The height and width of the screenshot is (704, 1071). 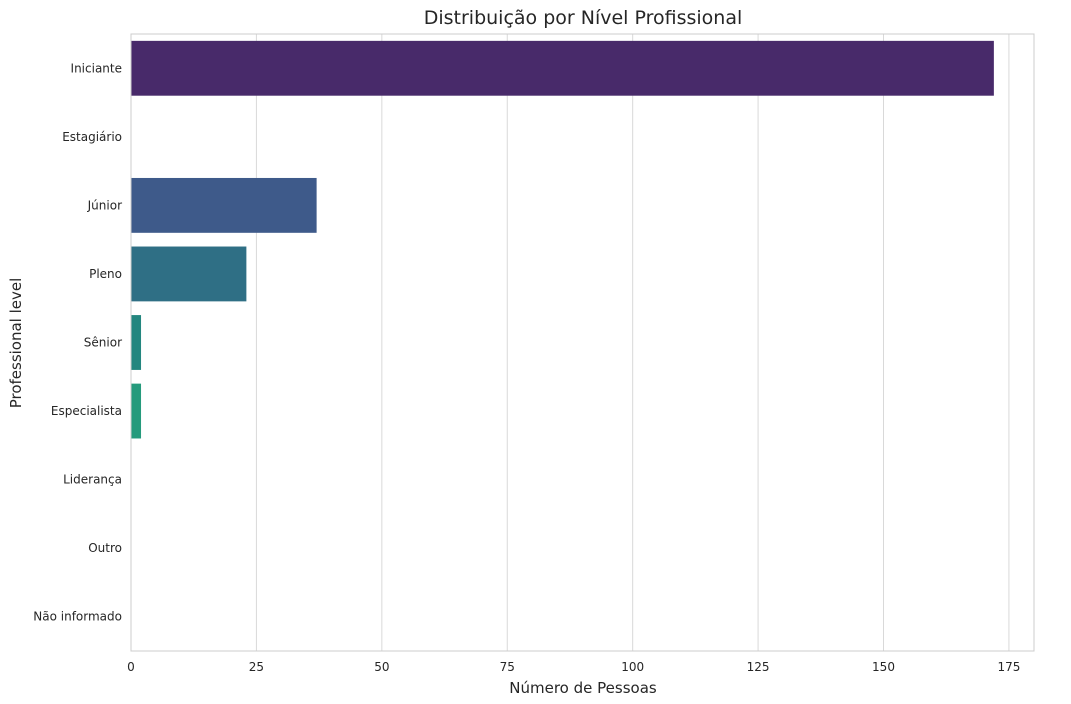 What do you see at coordinates (758, 667) in the screenshot?
I see `x-tick-label: 125` at bounding box center [758, 667].